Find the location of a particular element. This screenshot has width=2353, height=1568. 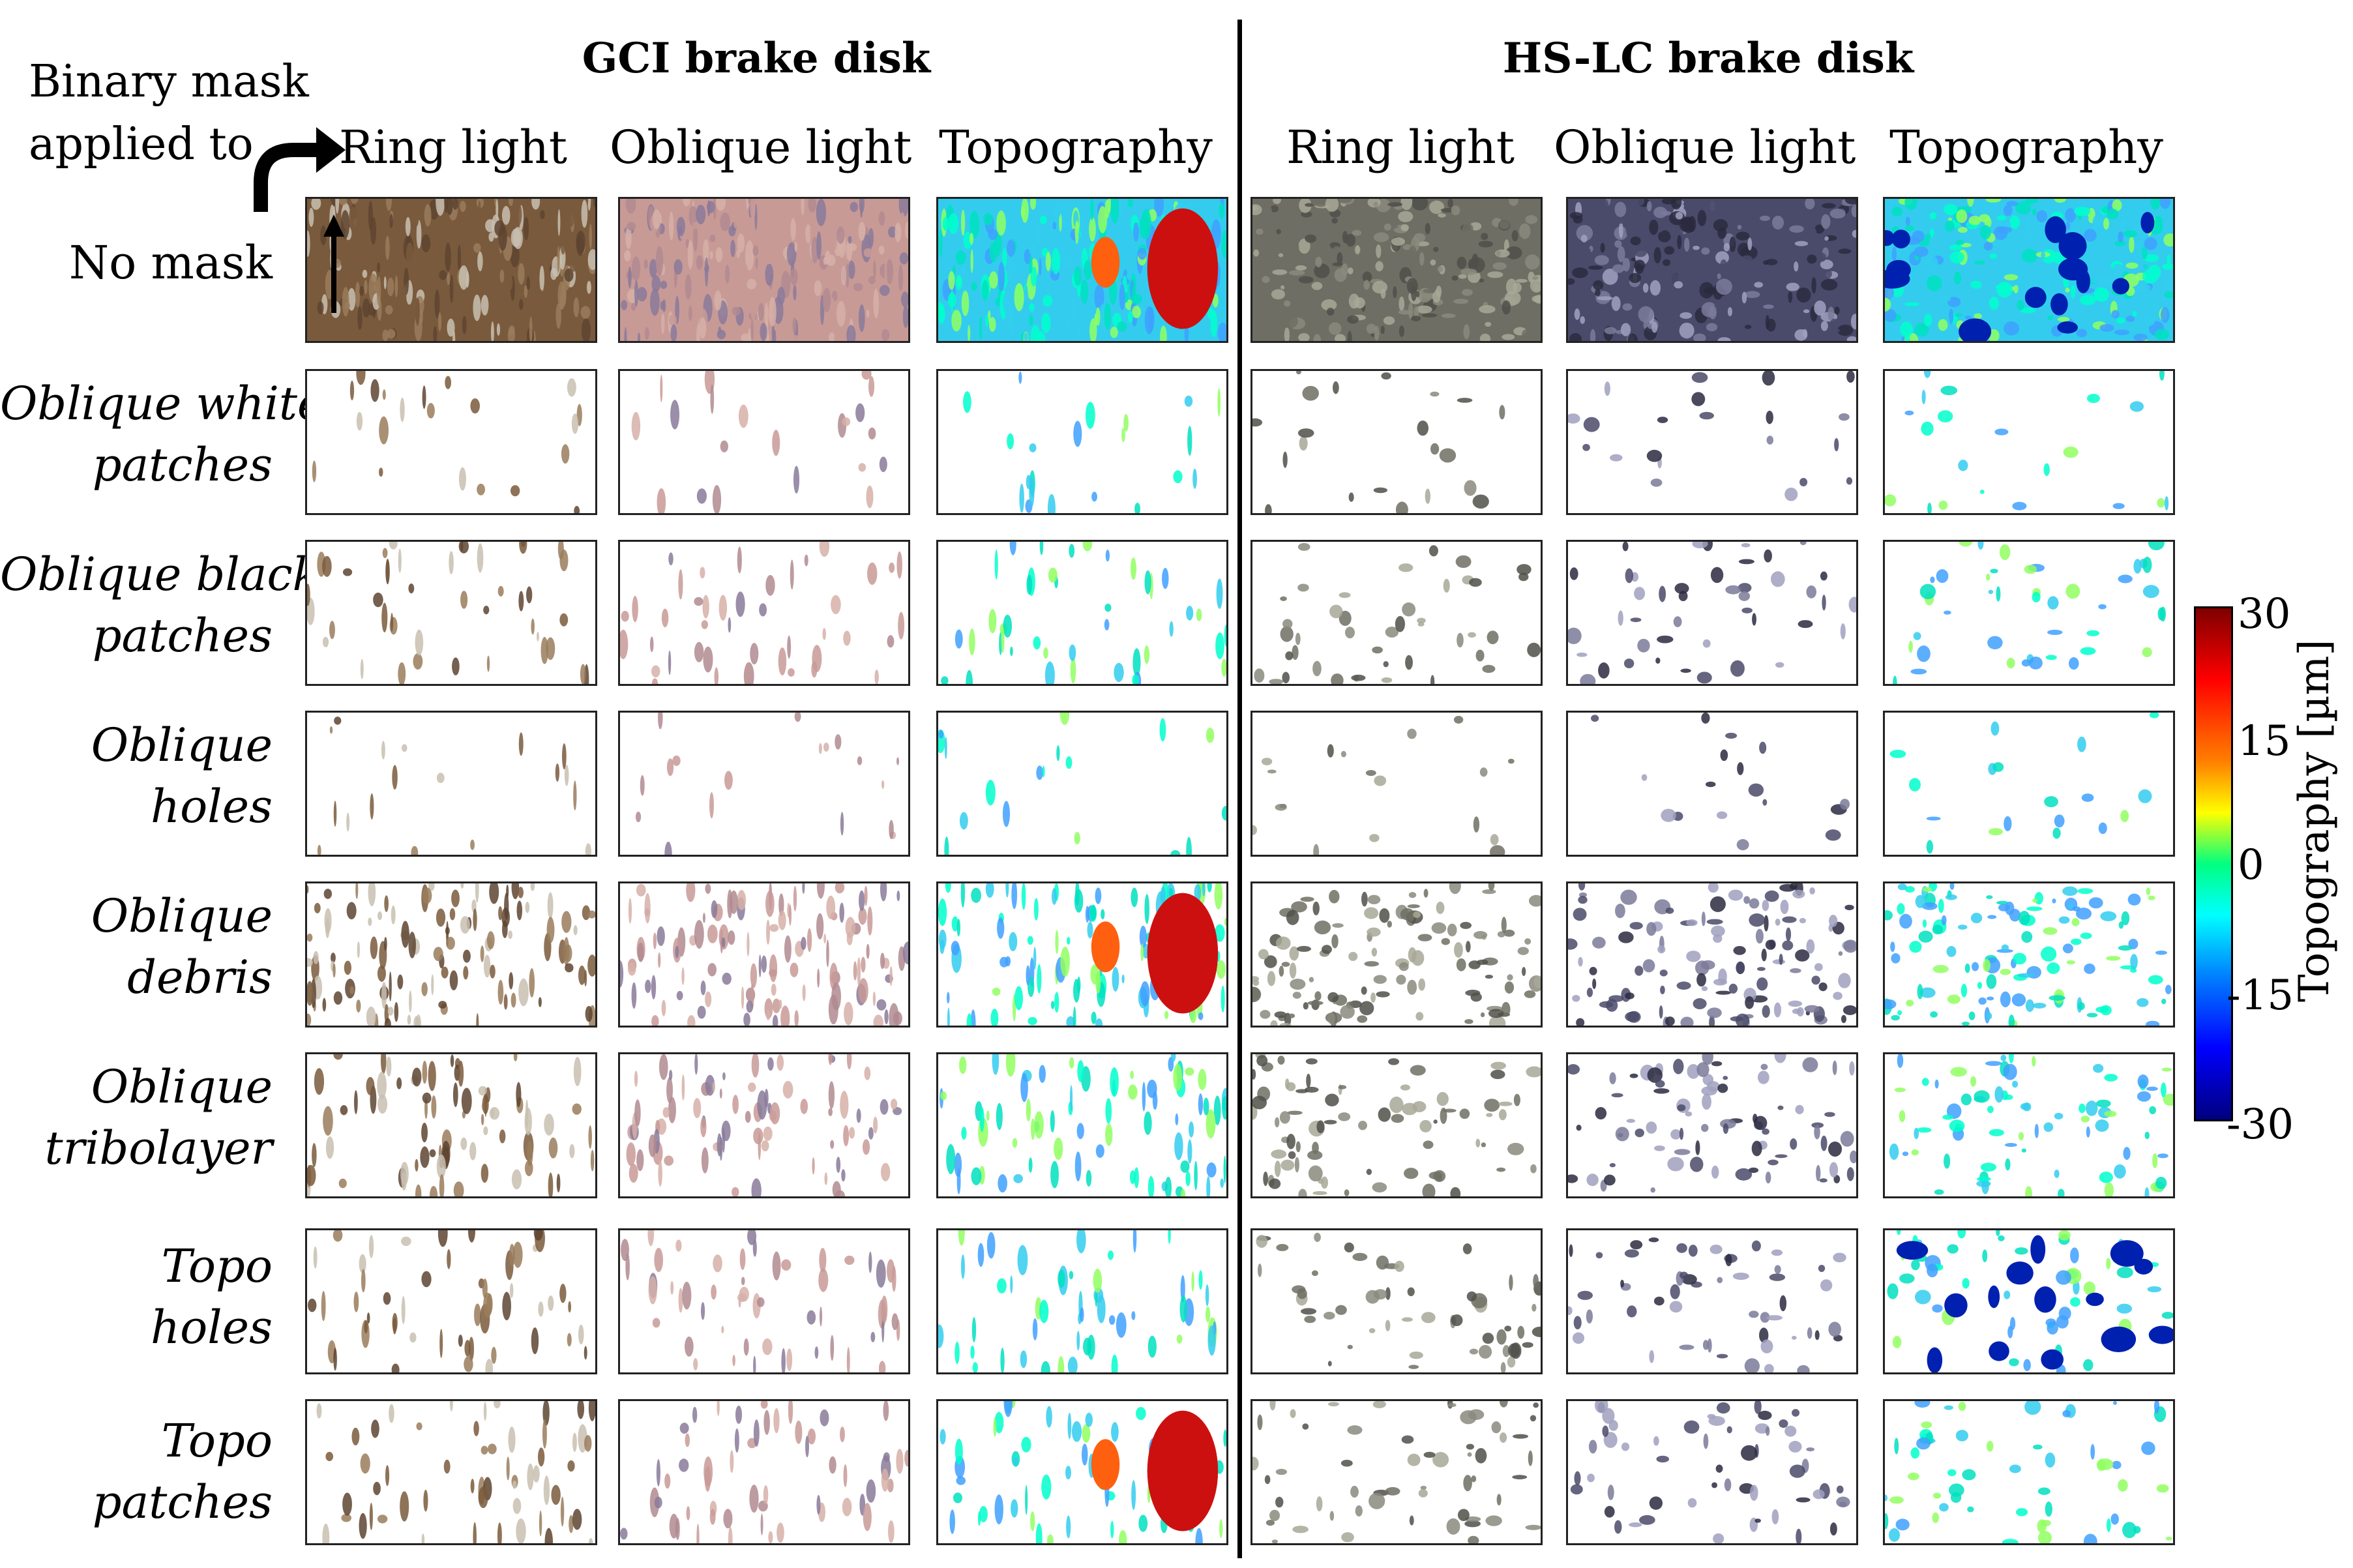

panel-no-mask-hslc-ring is located at coordinates (1396, 270).